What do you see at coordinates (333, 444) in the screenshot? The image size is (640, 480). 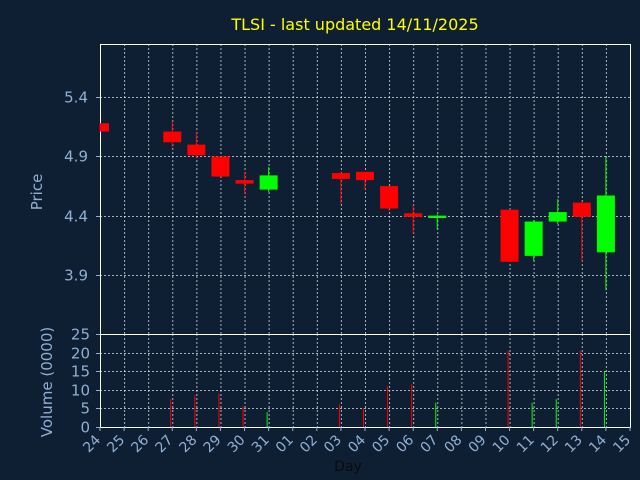 I see `day-tick-label: 03` at bounding box center [333, 444].